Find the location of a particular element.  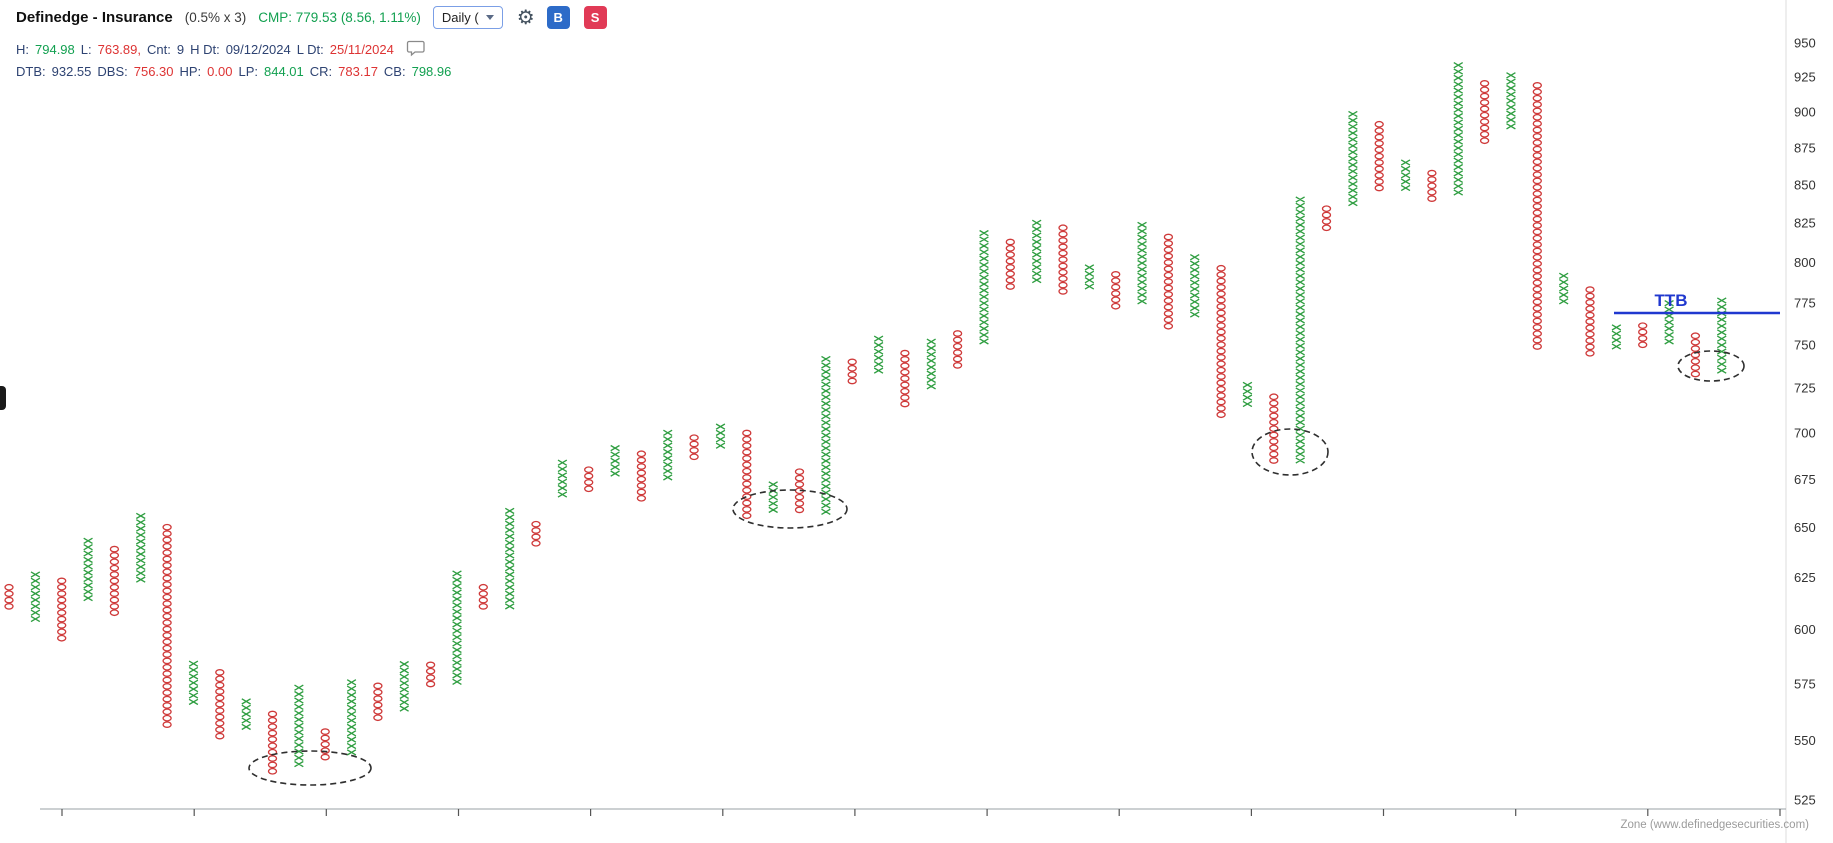

low-value: 763.89, is located at coordinates (119, 49).